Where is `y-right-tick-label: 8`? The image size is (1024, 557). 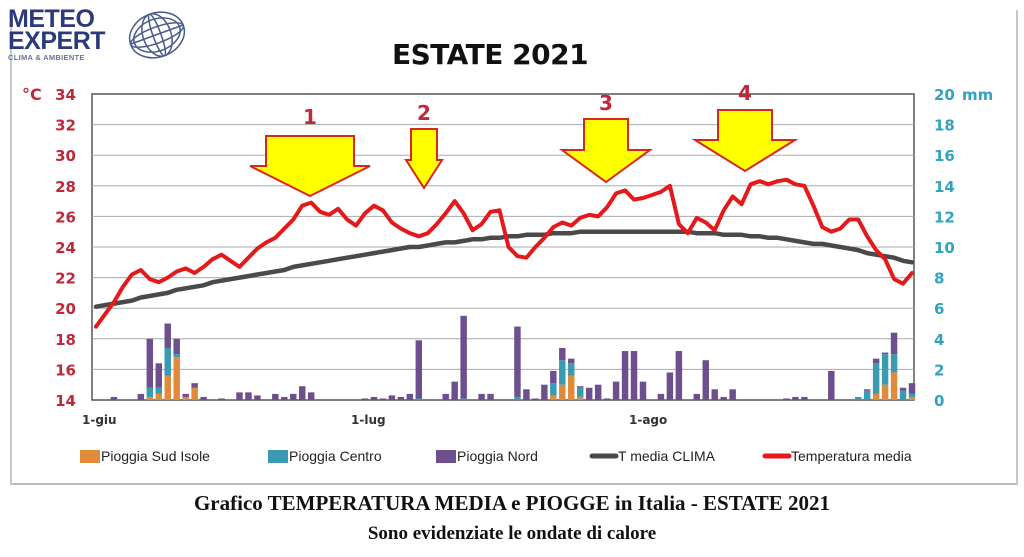
y-right-tick-label: 8 is located at coordinates (939, 279).